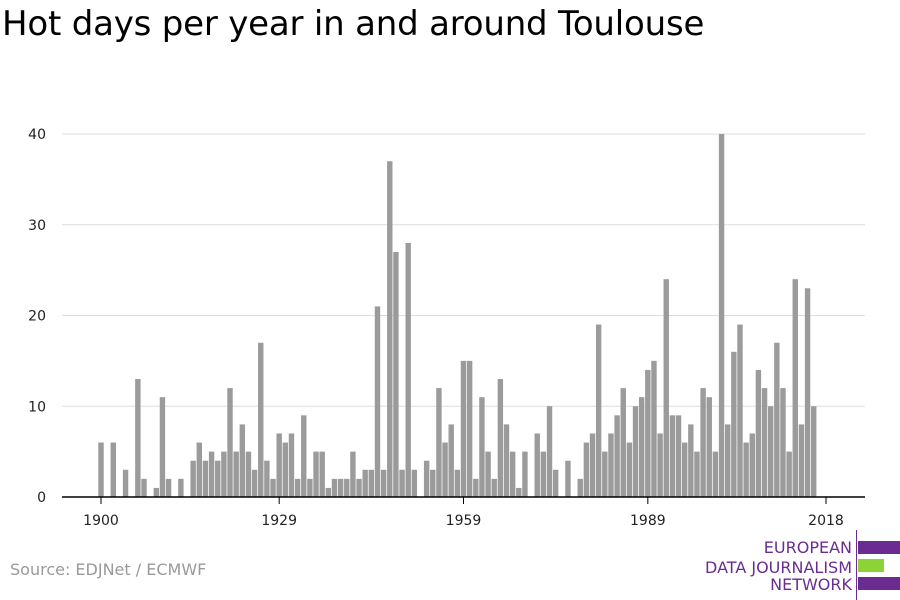 The image size is (900, 600). What do you see at coordinates (648, 521) in the screenshot?
I see `x-tick-label: 1989` at bounding box center [648, 521].